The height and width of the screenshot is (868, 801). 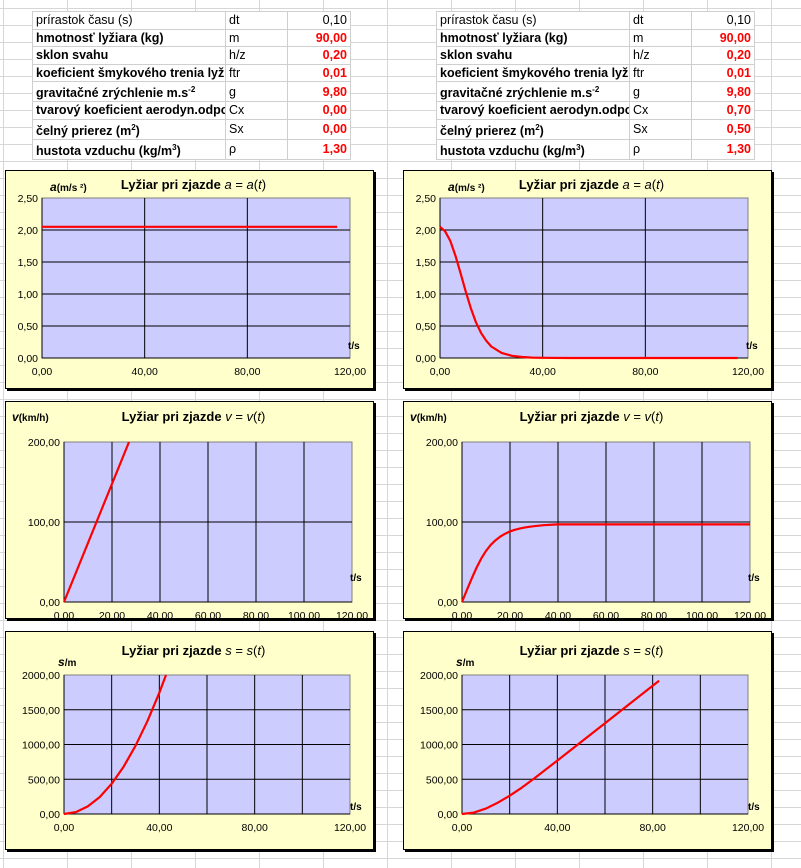 What do you see at coordinates (68, 187) in the screenshot?
I see `y-axis-label: a(m/s ²)` at bounding box center [68, 187].